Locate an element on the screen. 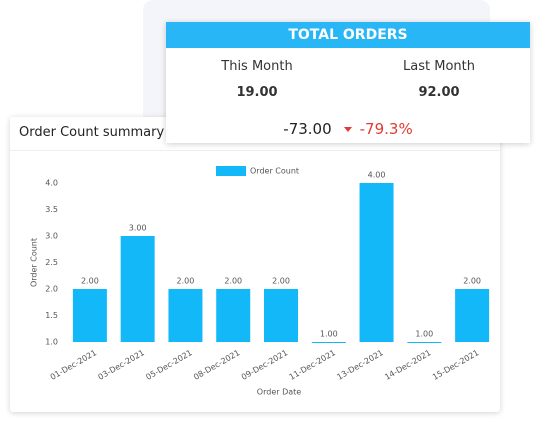  x-tick-label: 15-Dec-2021 is located at coordinates (455, 365).